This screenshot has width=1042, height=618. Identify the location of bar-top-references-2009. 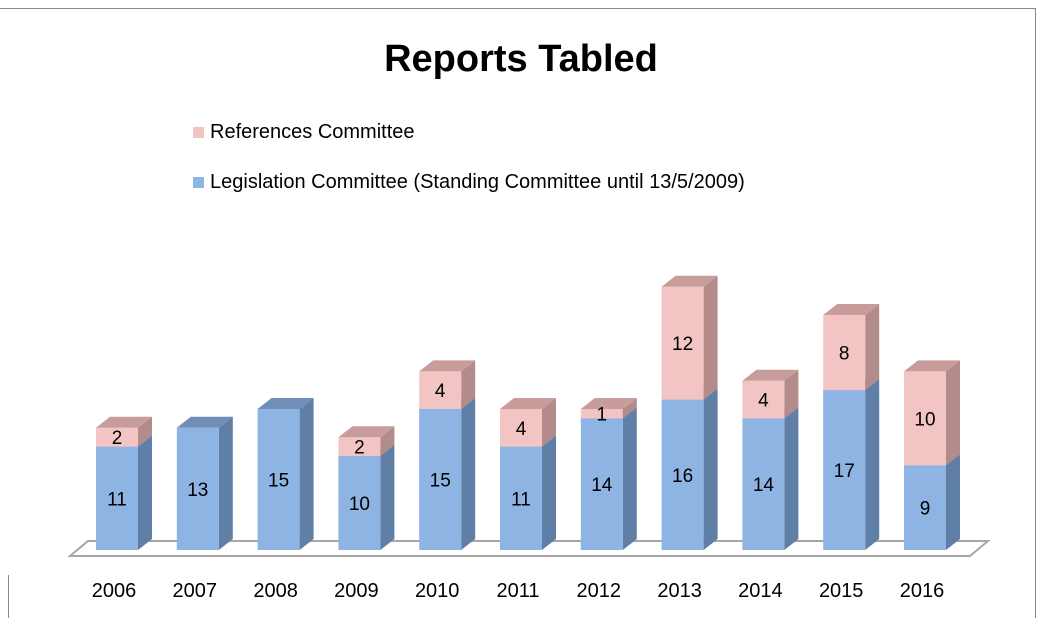
(366, 432).